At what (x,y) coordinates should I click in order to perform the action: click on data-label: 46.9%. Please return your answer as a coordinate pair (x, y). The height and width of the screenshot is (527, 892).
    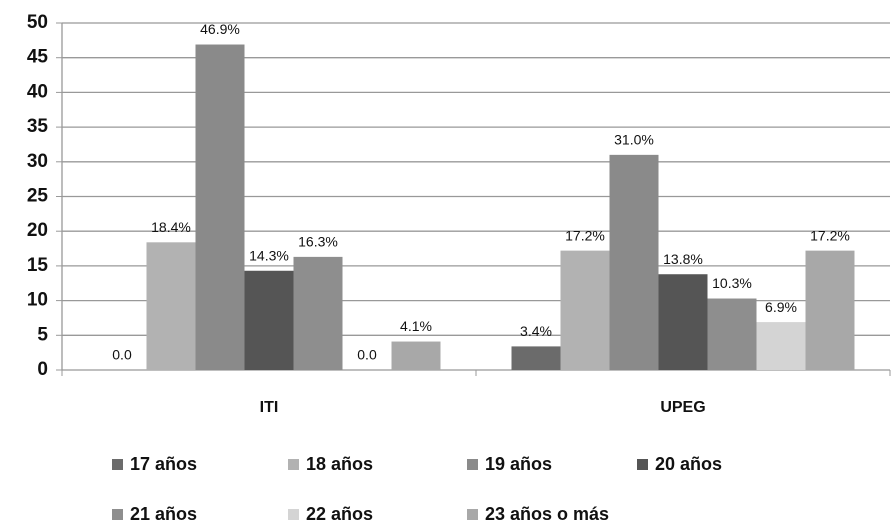
    Looking at the image, I should click on (220, 29).